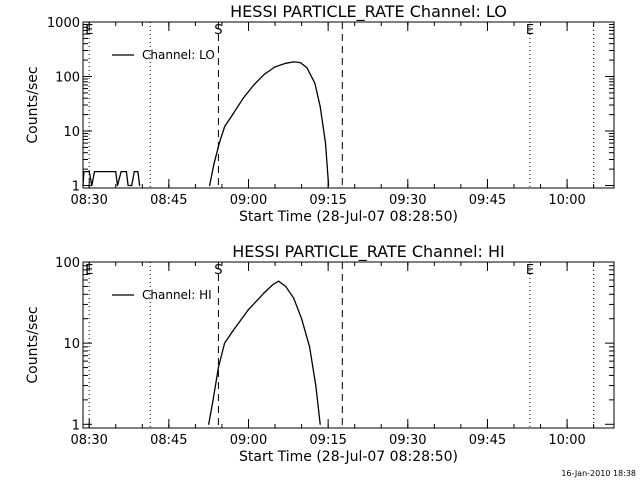 This screenshot has width=640, height=480. I want to click on y-tick-label: 1000, so click(63, 23).